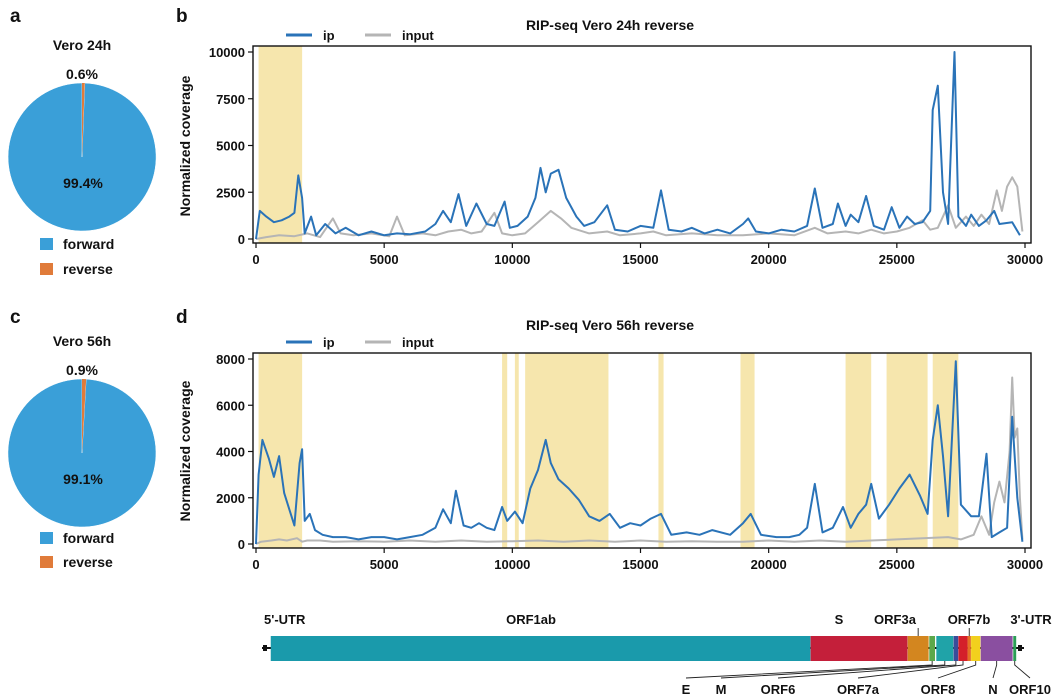 This screenshot has width=1062, height=699. Describe the element at coordinates (938, 689) in the screenshot. I see `genome-label-orf8: ORF8` at that location.